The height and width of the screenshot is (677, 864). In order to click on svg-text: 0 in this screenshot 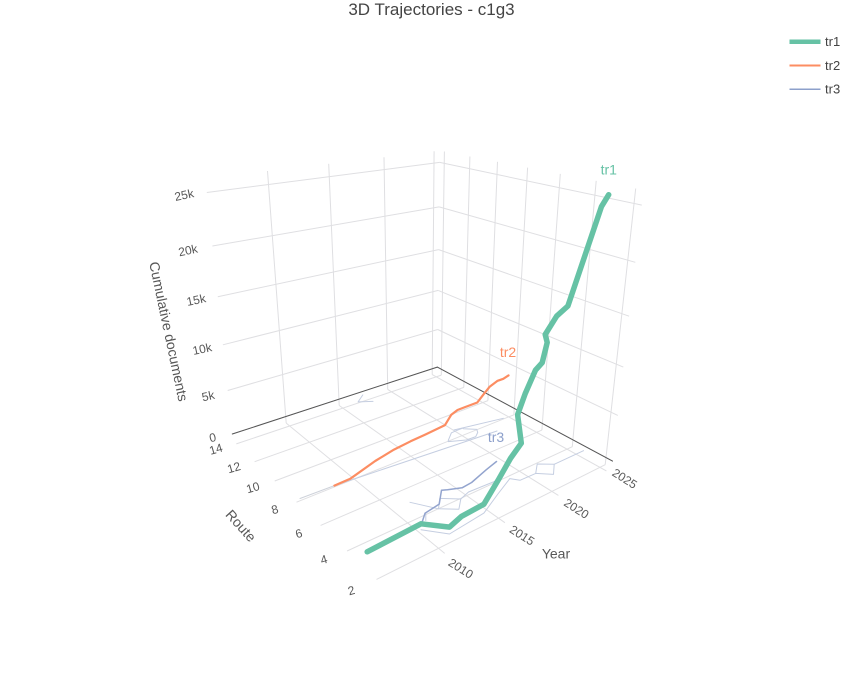, I will do `click(213, 437)`.